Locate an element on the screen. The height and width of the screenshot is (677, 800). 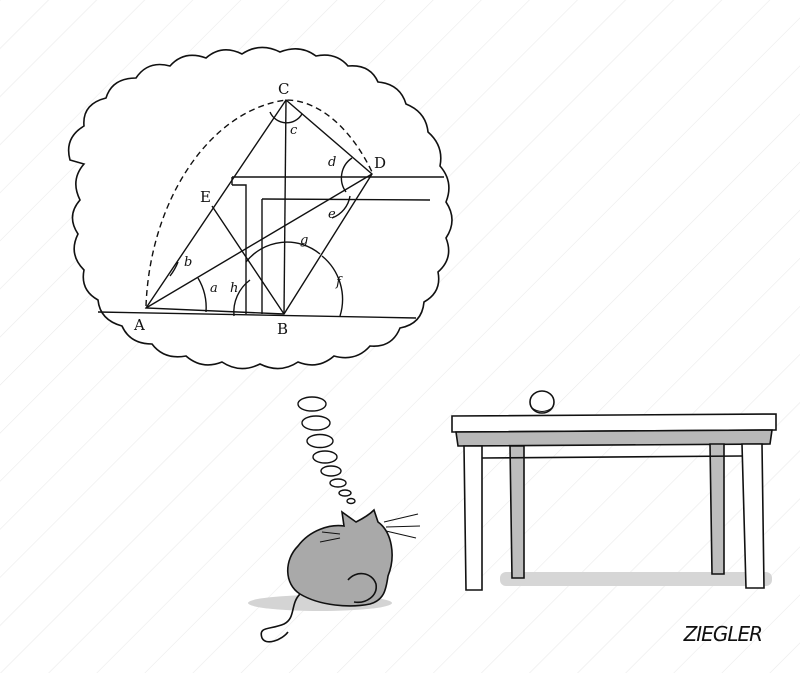
label-angle-f: f is located at coordinates (339, 282).